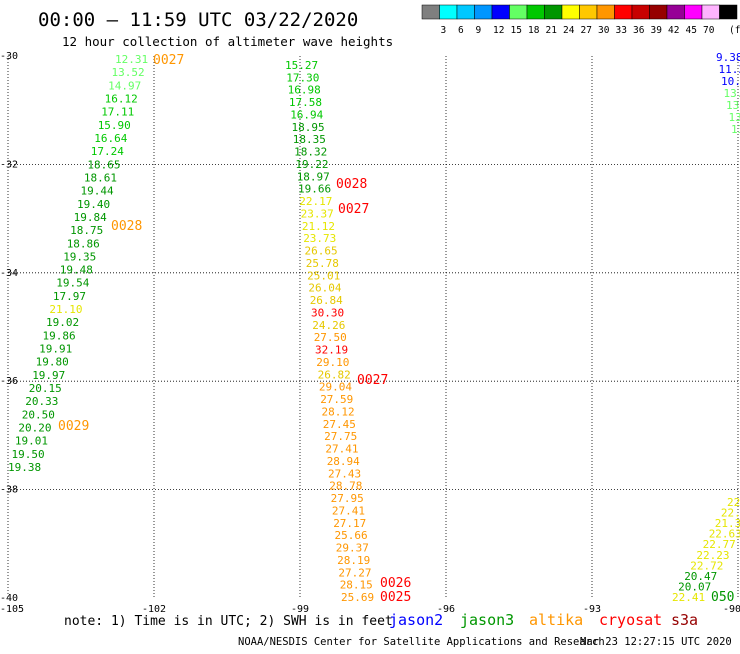 The height and width of the screenshot is (654, 740). I want to click on scale-label: 42, so click(673, 30).